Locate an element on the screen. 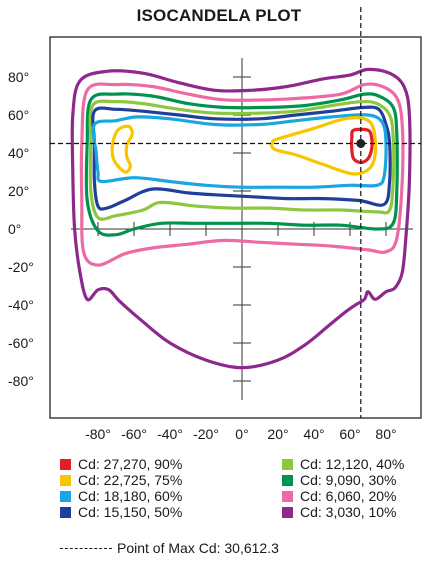 The image size is (438, 561). y-tick-label: 0° is located at coordinates (14, 229).